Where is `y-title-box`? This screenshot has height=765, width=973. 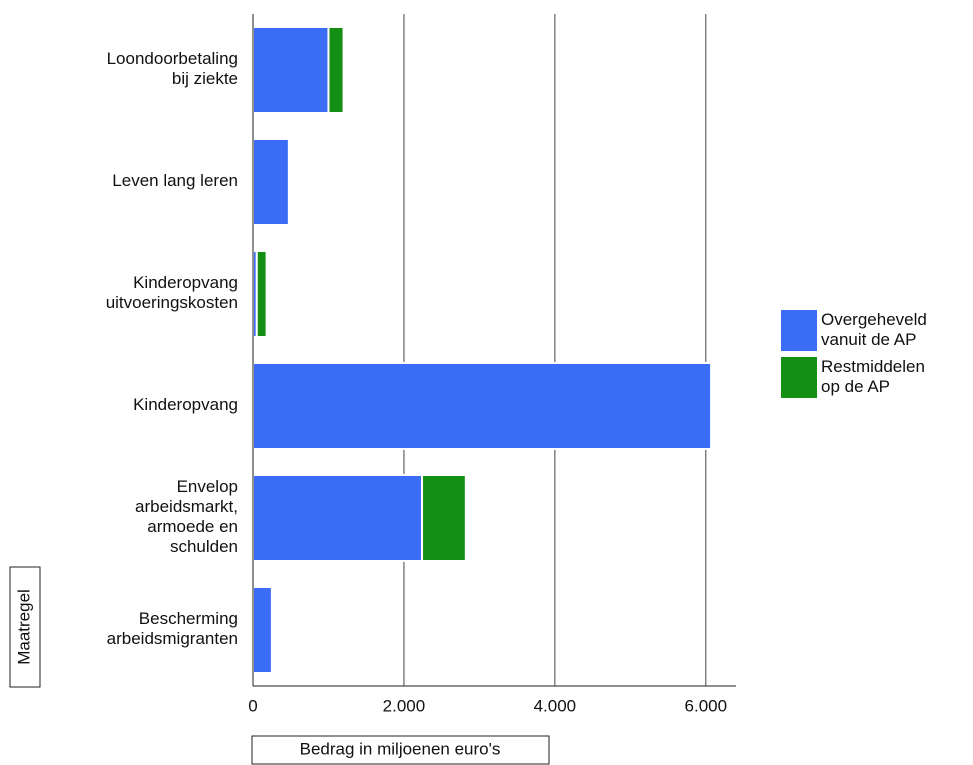
y-title-box is located at coordinates (25, 627).